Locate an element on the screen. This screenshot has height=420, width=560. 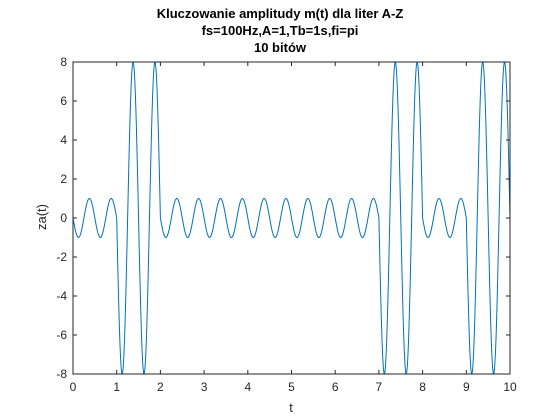
x-tick-label: 5 is located at coordinates (291, 387).